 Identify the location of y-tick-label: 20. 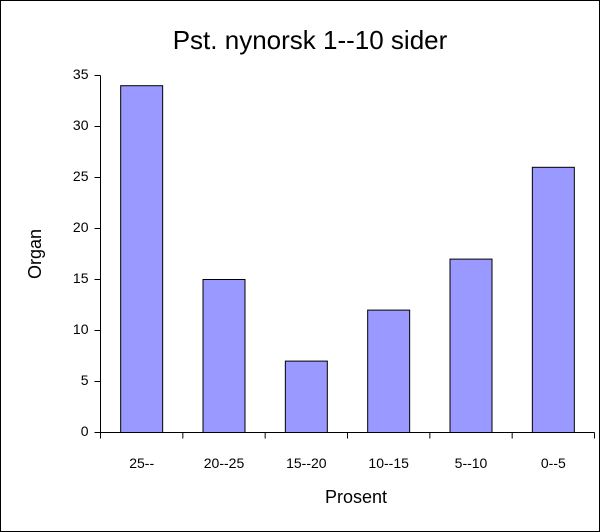
(81, 227).